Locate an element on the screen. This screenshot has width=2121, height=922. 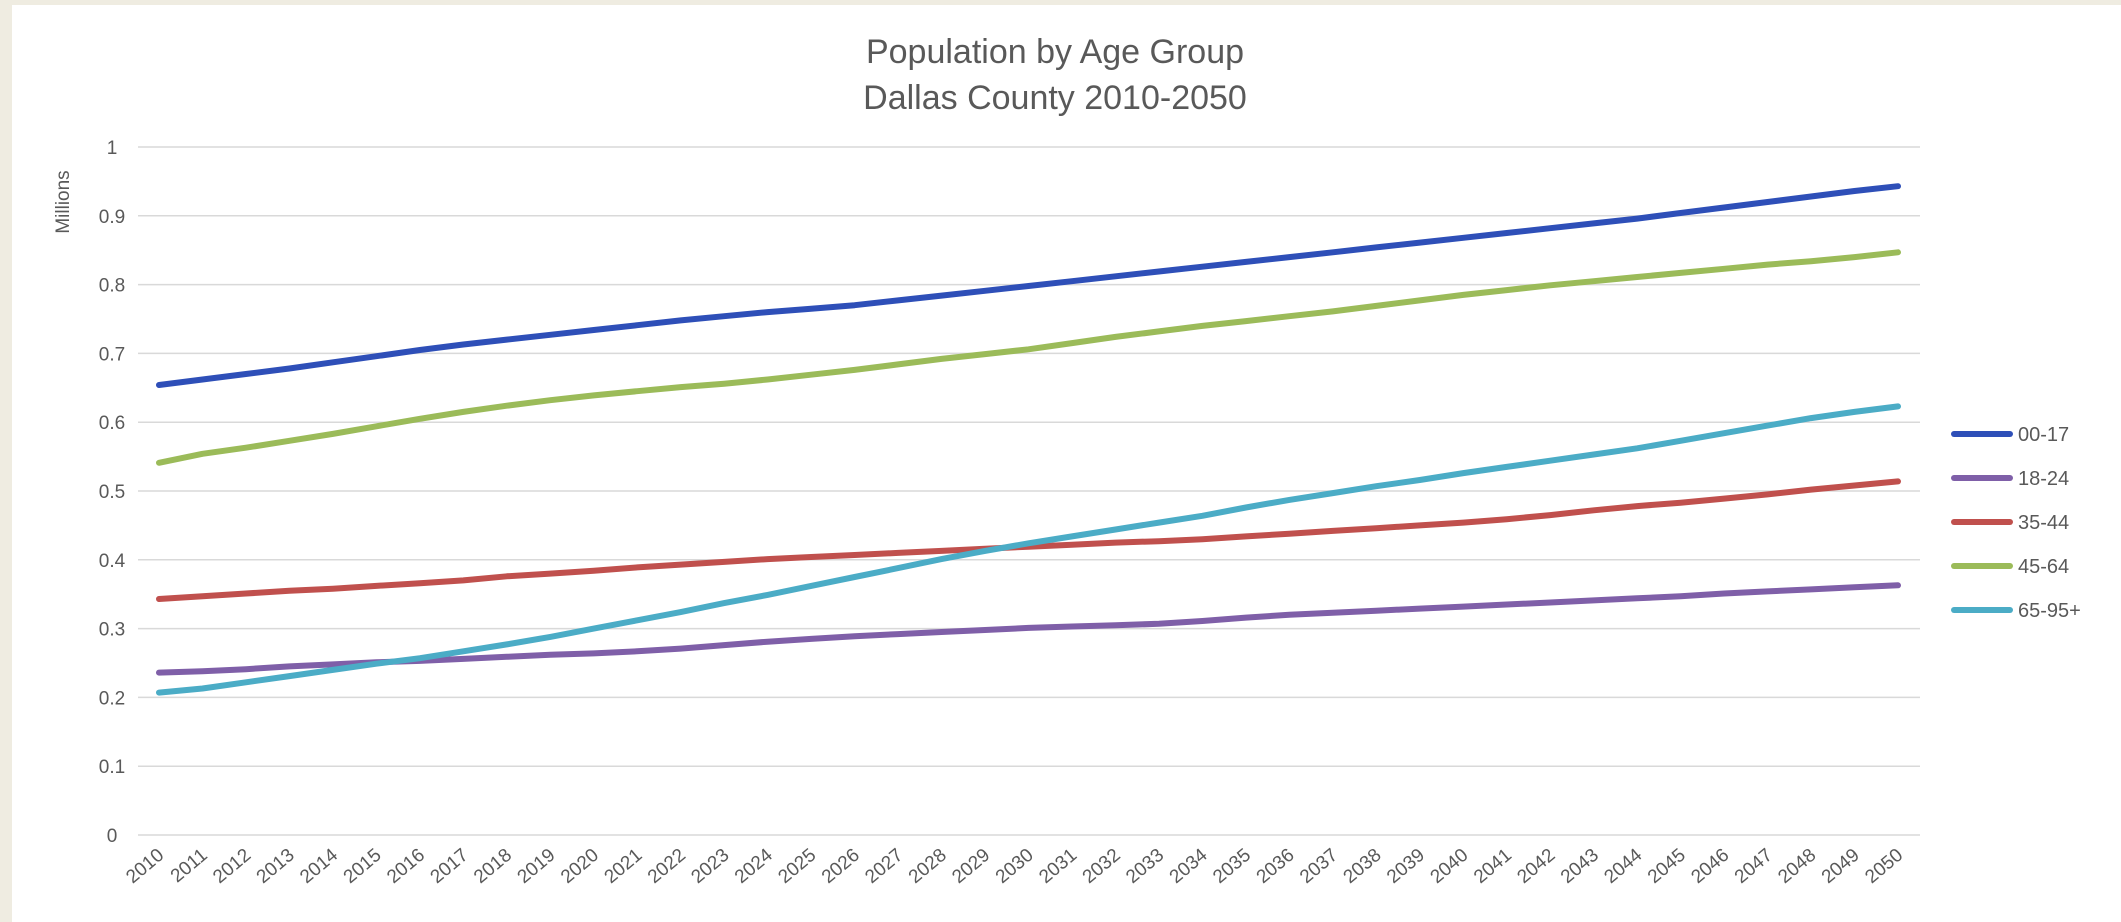
x-tick-label: 2015 is located at coordinates (363, 866).